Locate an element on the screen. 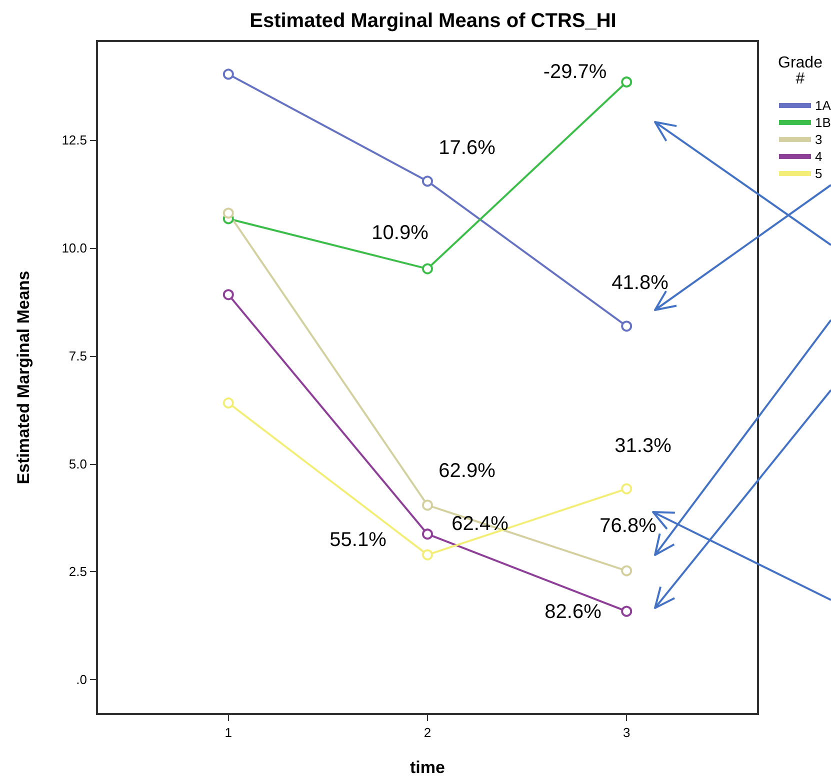 The height and width of the screenshot is (784, 831). y-tick-label: 2.5 is located at coordinates (77, 572).